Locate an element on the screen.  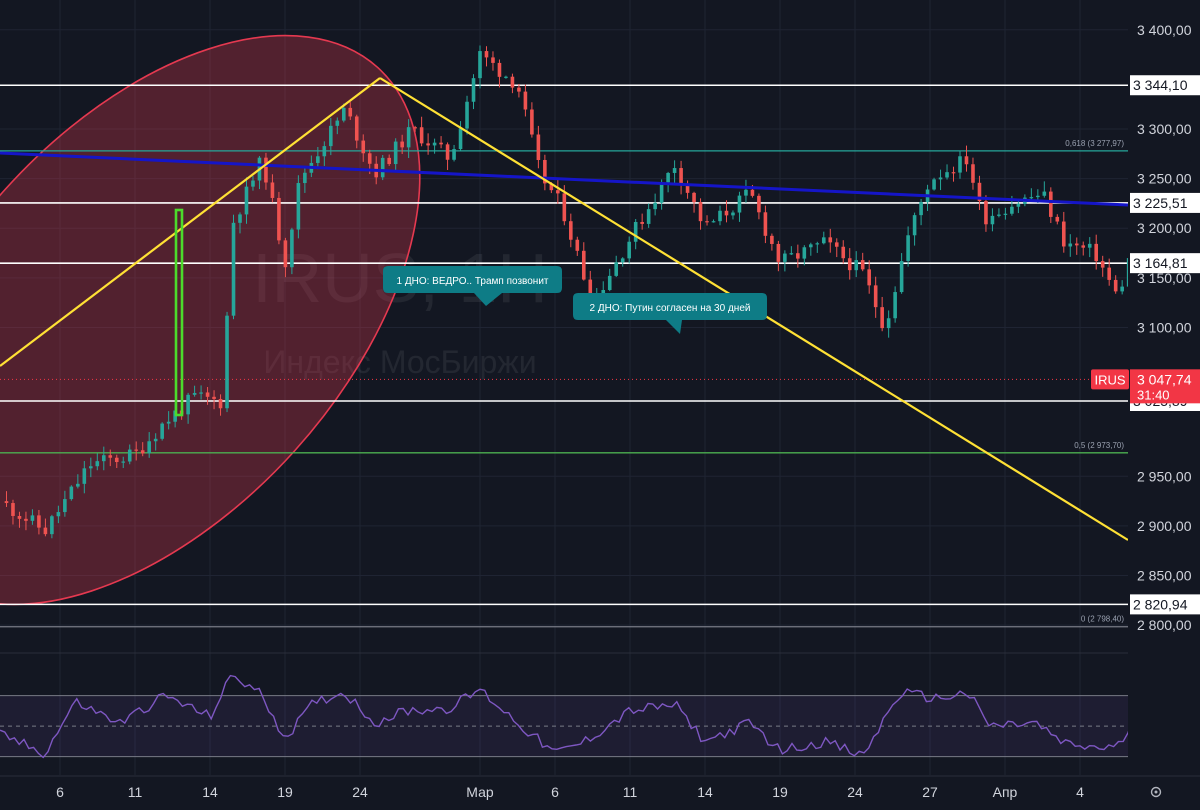
rsi-line is located at coordinates (600, 723).